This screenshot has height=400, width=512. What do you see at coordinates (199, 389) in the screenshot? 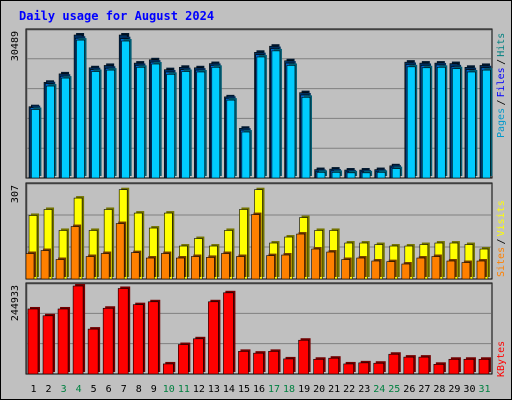
I see `x-tick-label-day-12: 12` at bounding box center [199, 389].